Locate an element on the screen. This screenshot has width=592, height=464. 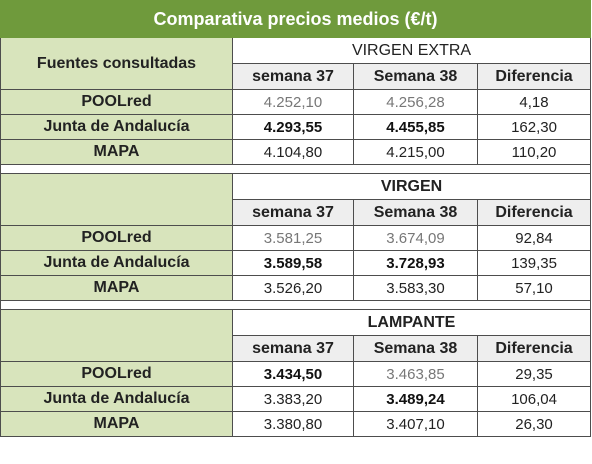
difference-value: 4,18 is located at coordinates (534, 102).